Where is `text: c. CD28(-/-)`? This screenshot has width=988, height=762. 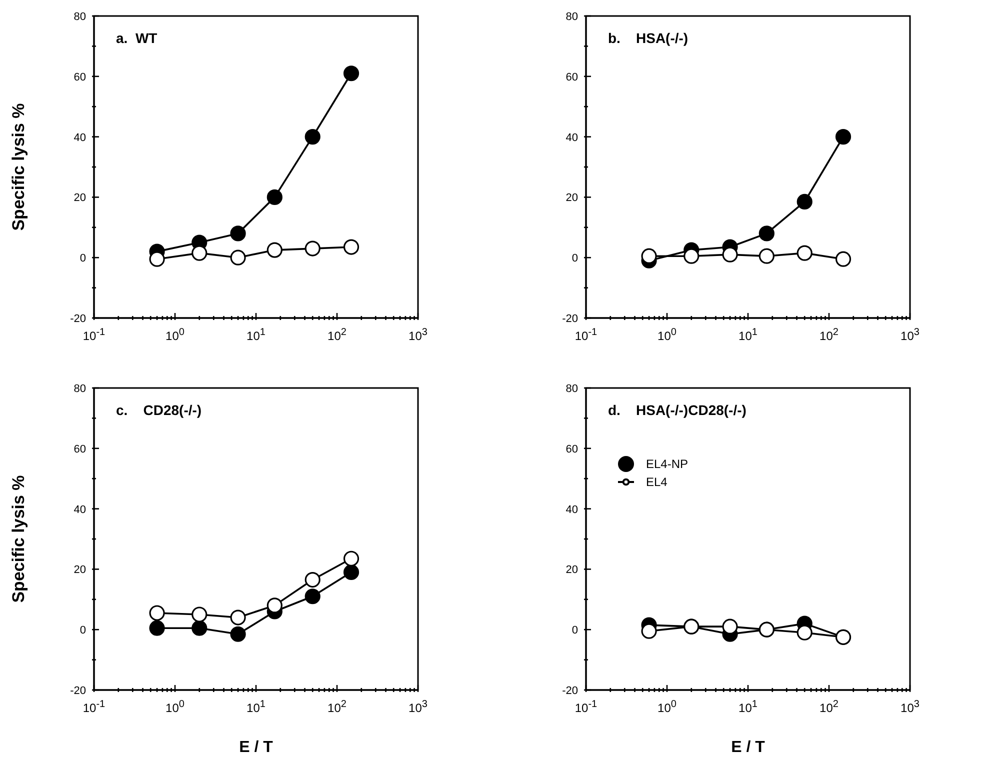 text: c. CD28(-/-) is located at coordinates (159, 410).